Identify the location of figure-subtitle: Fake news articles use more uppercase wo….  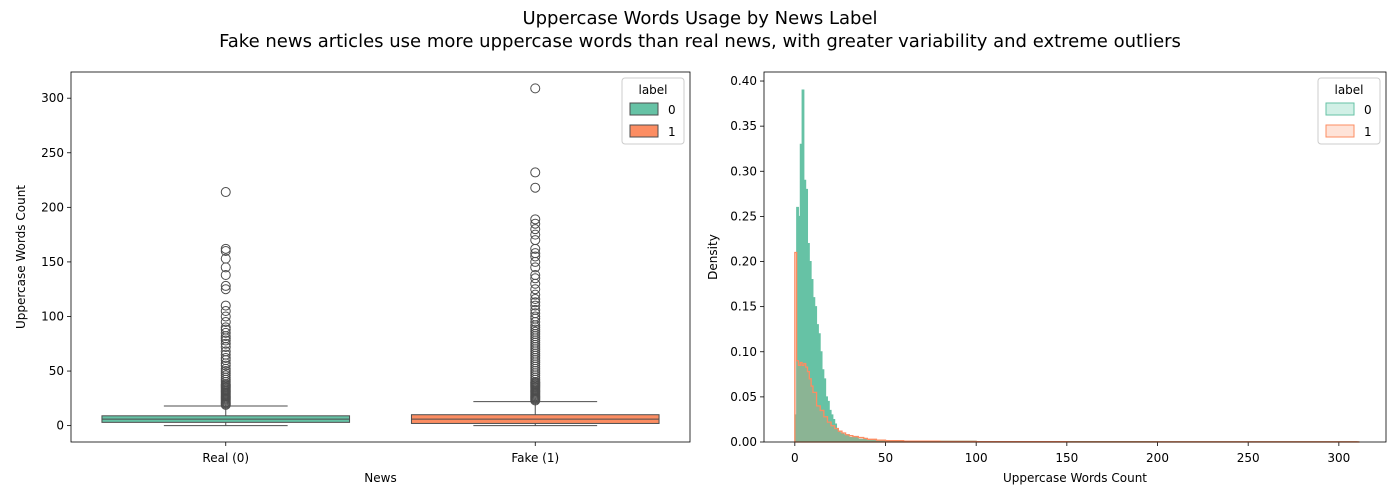
(700, 41).